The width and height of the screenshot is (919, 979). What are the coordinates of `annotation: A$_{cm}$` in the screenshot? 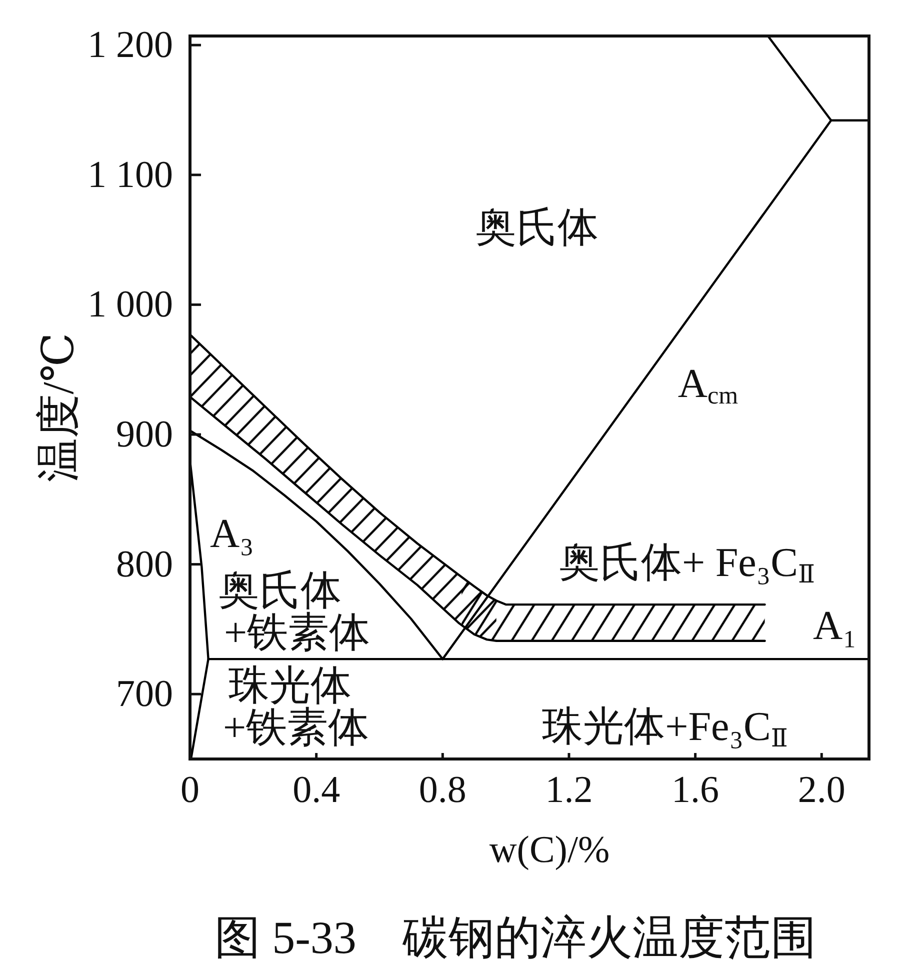 It's located at (708, 384).